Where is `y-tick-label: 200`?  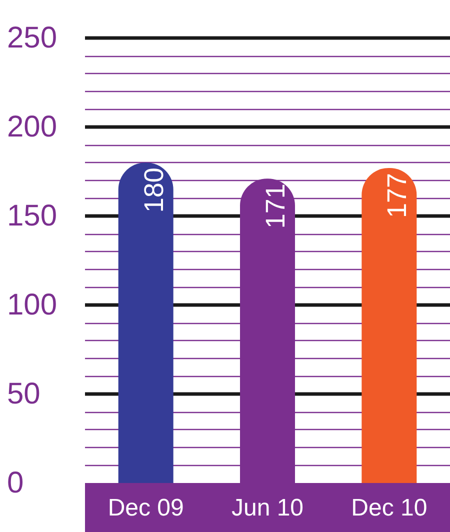
y-tick-label: 200 is located at coordinates (32, 127).